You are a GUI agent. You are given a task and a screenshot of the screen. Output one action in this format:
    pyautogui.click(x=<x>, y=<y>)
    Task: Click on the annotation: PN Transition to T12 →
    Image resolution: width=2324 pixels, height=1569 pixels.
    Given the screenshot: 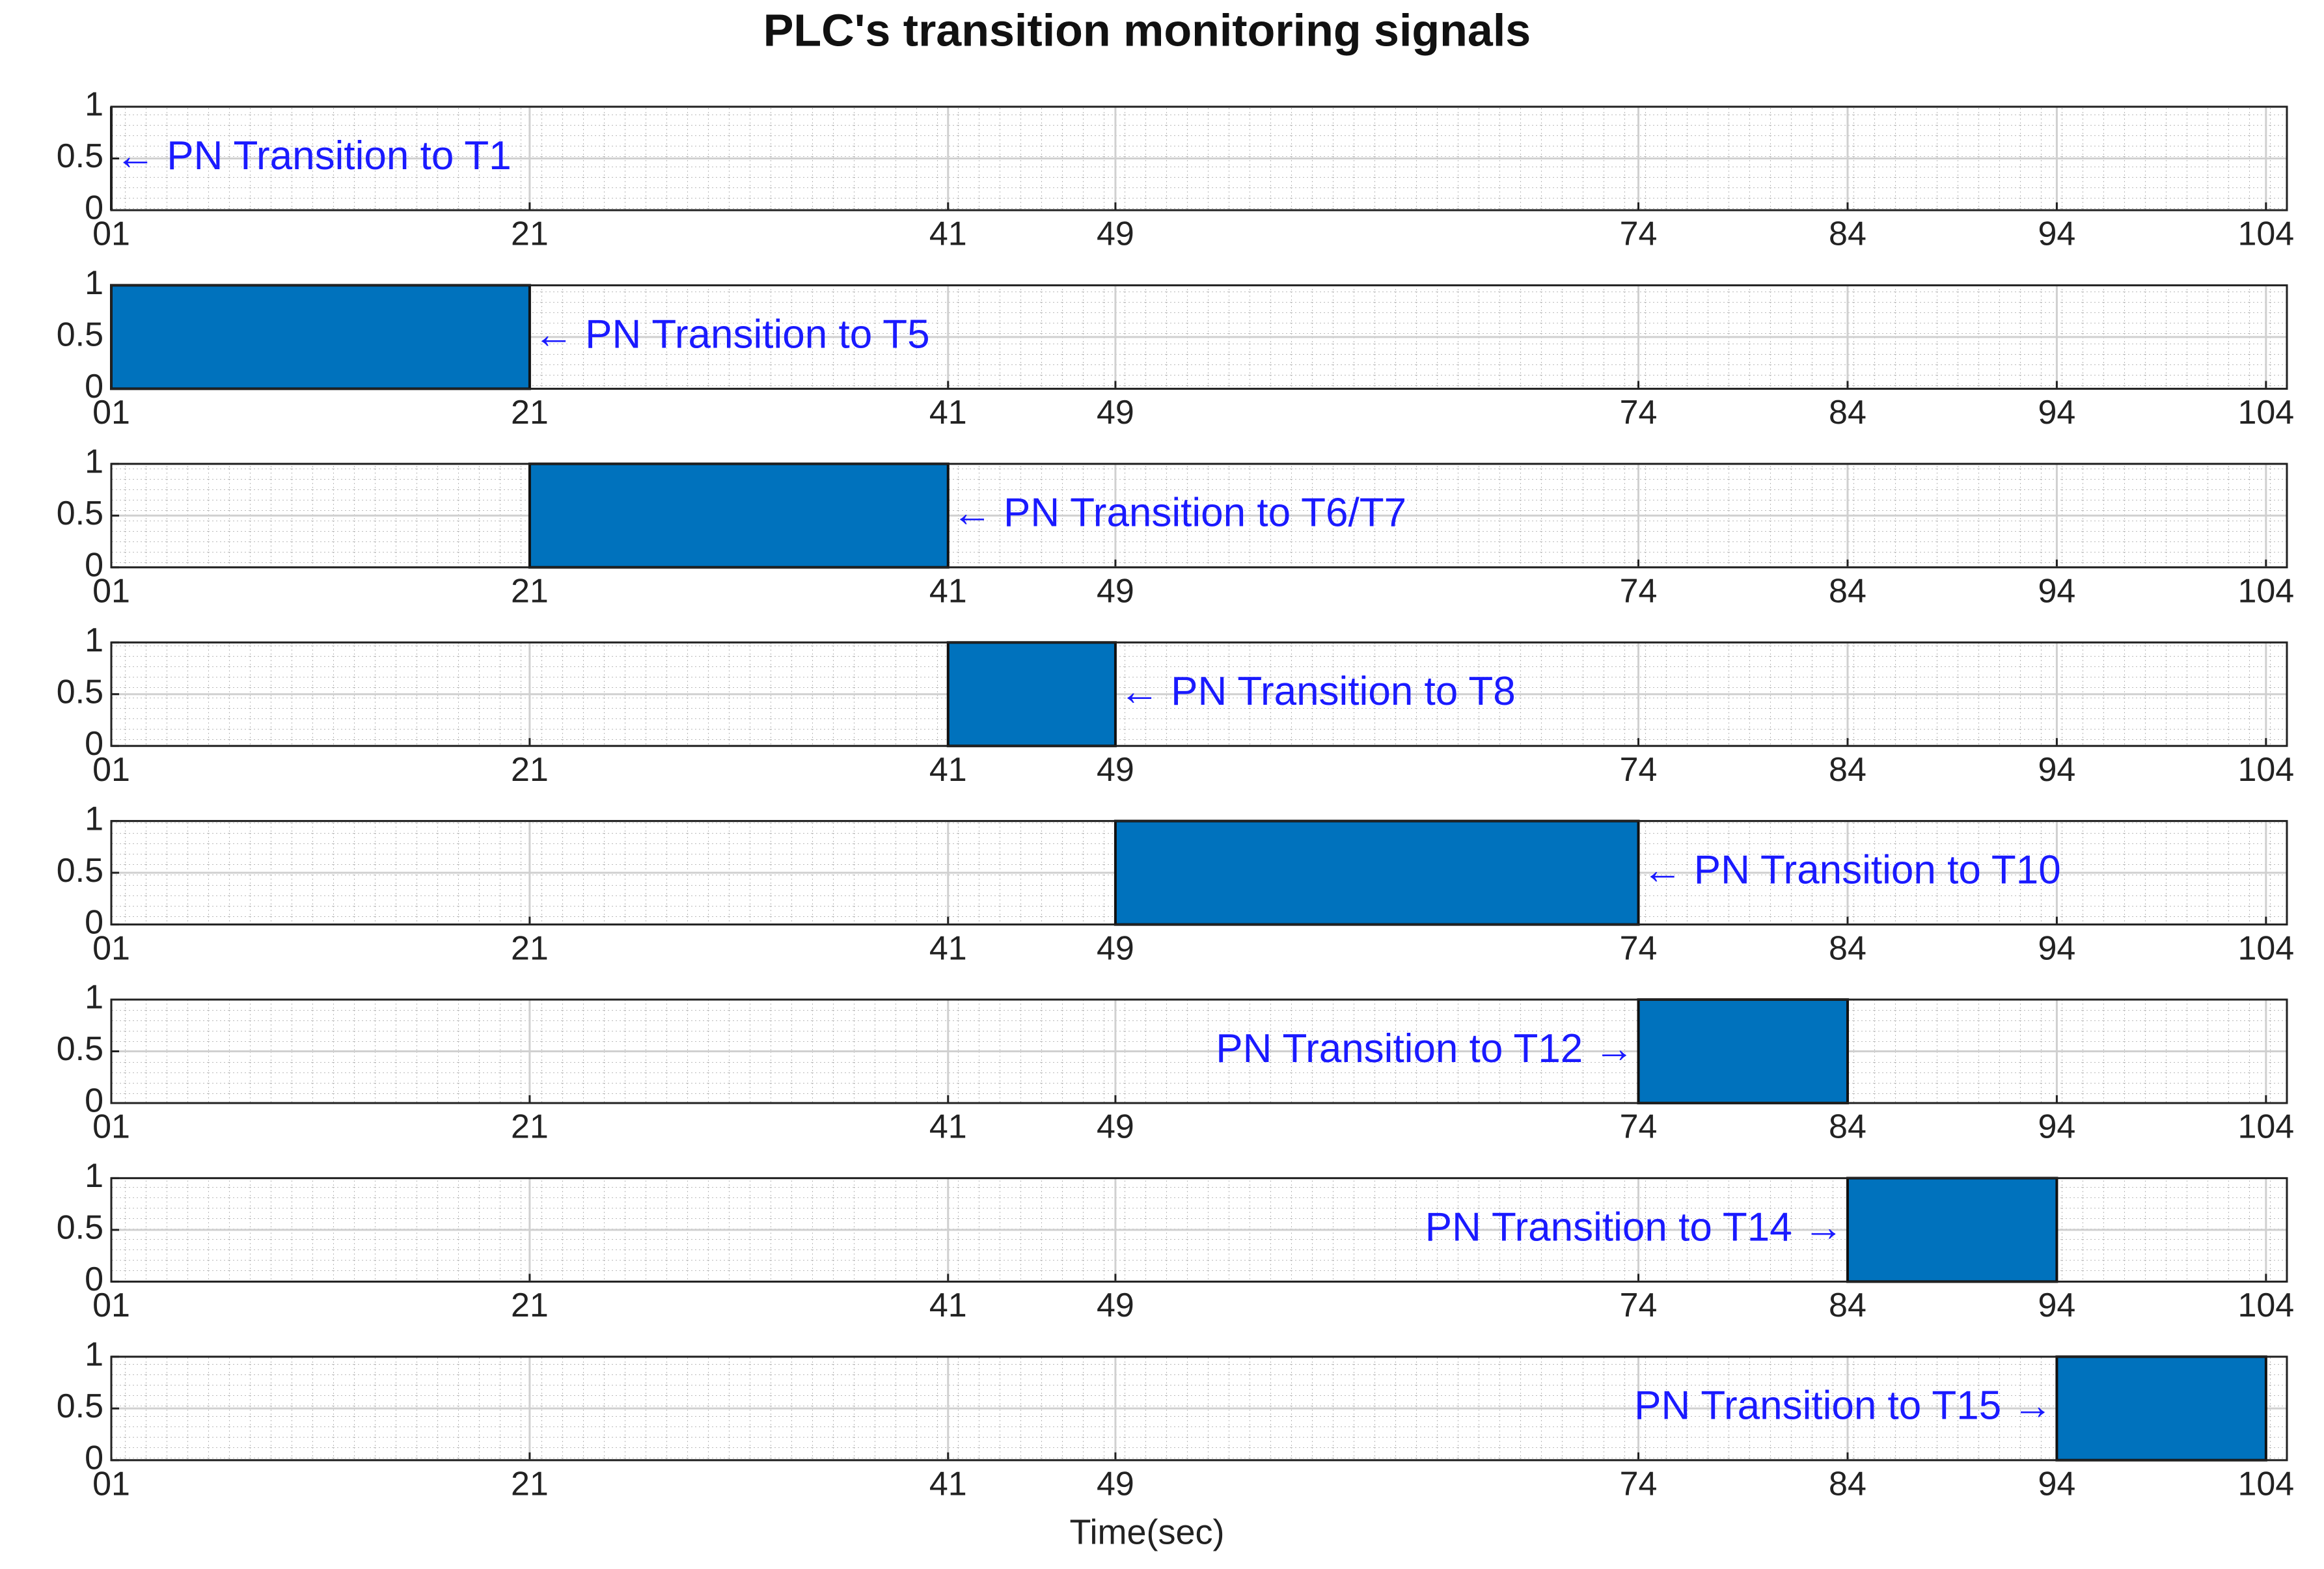 What is the action you would take?
    pyautogui.click(x=1425, y=1048)
    